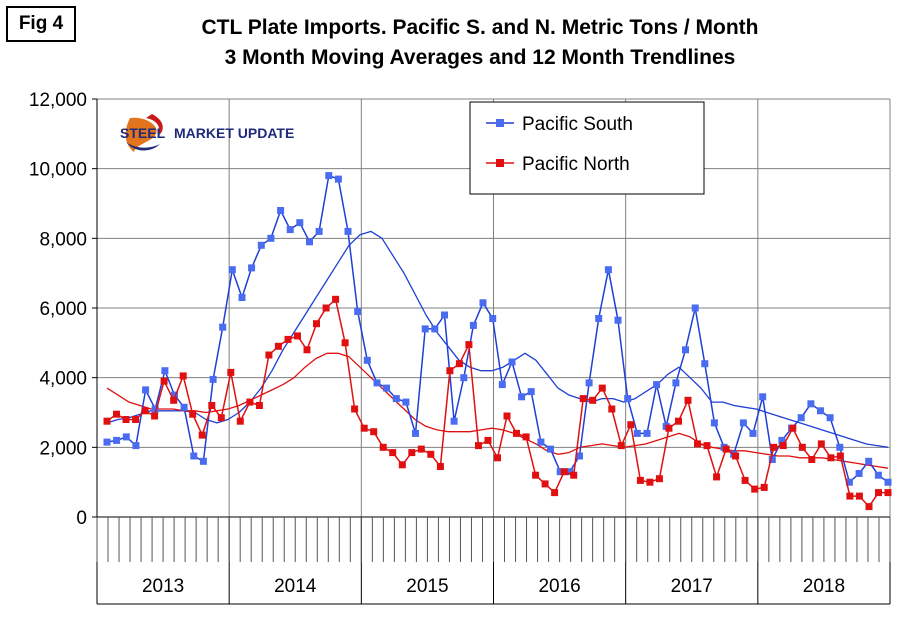  What do you see at coordinates (427, 586) in the screenshot?
I see `x-year-label: 2015` at bounding box center [427, 586].